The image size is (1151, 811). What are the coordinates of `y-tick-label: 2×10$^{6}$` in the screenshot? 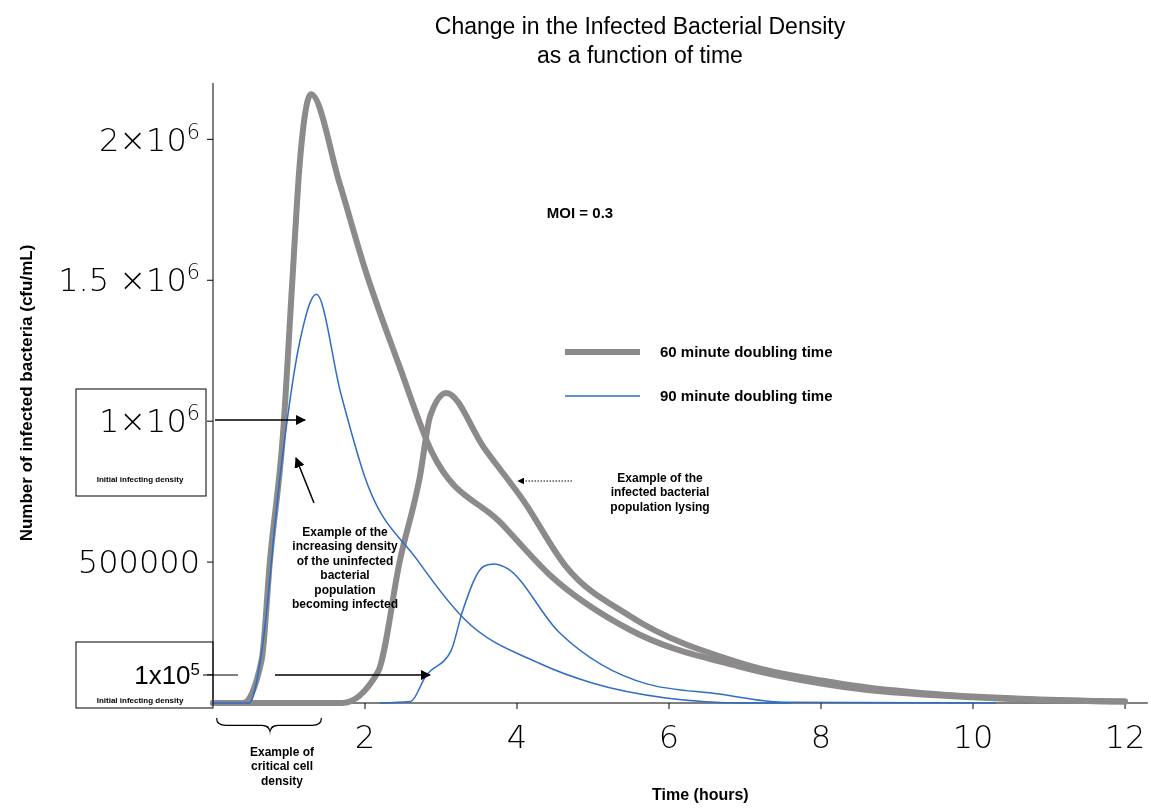 It's located at (149, 139).